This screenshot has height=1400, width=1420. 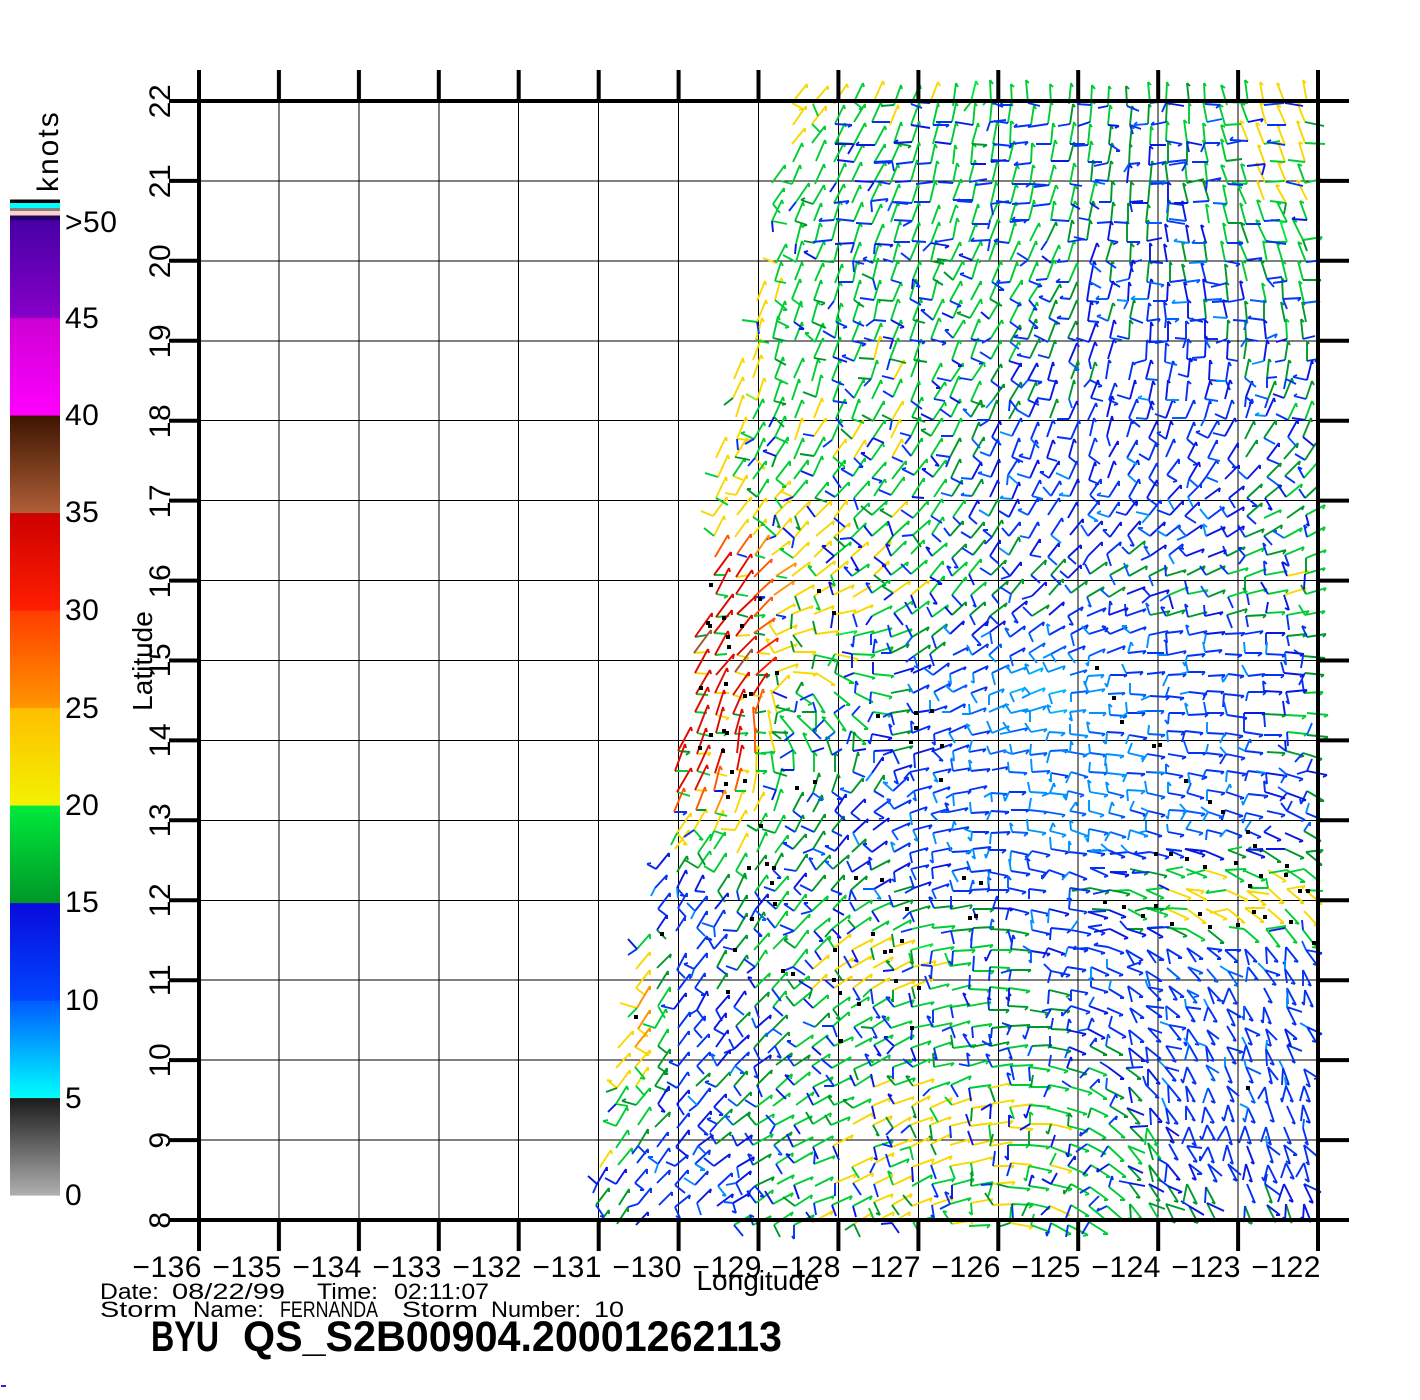 What do you see at coordinates (82, 708) in the screenshot?
I see `svg-text: 25` at bounding box center [82, 708].